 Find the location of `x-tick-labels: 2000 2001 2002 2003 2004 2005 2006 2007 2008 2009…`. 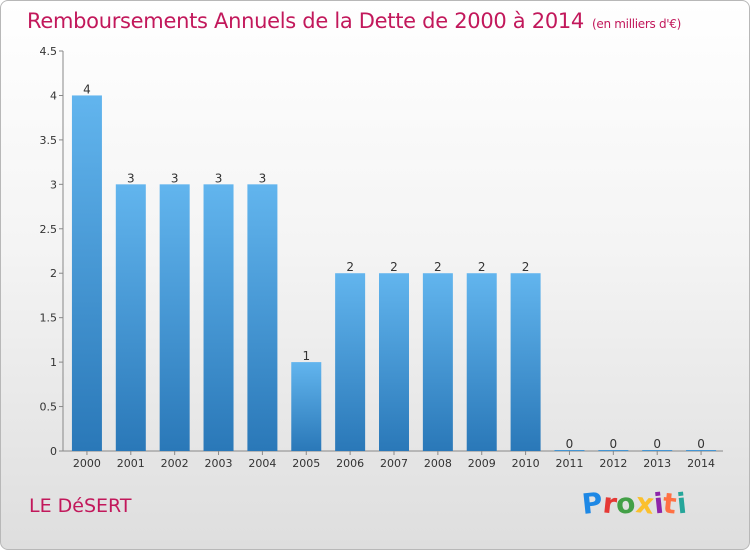

x-tick-labels: 2000 2001 2002 2003 2004 2005 2006 2007 2008 2009… is located at coordinates (394, 463).